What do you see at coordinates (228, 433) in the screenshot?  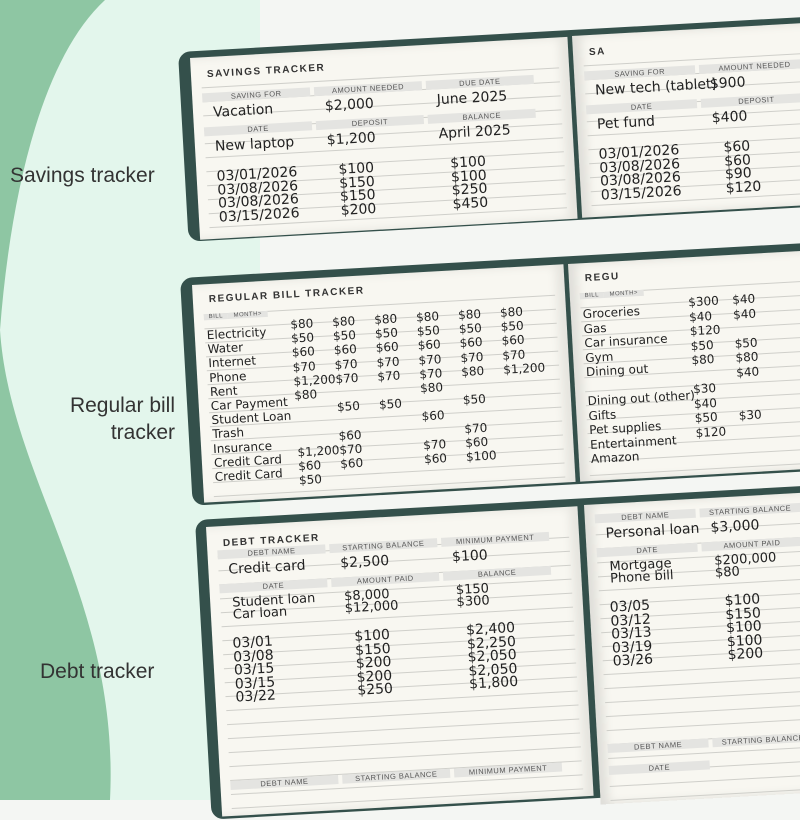 I see `handwritten-text: Trash` at bounding box center [228, 433].